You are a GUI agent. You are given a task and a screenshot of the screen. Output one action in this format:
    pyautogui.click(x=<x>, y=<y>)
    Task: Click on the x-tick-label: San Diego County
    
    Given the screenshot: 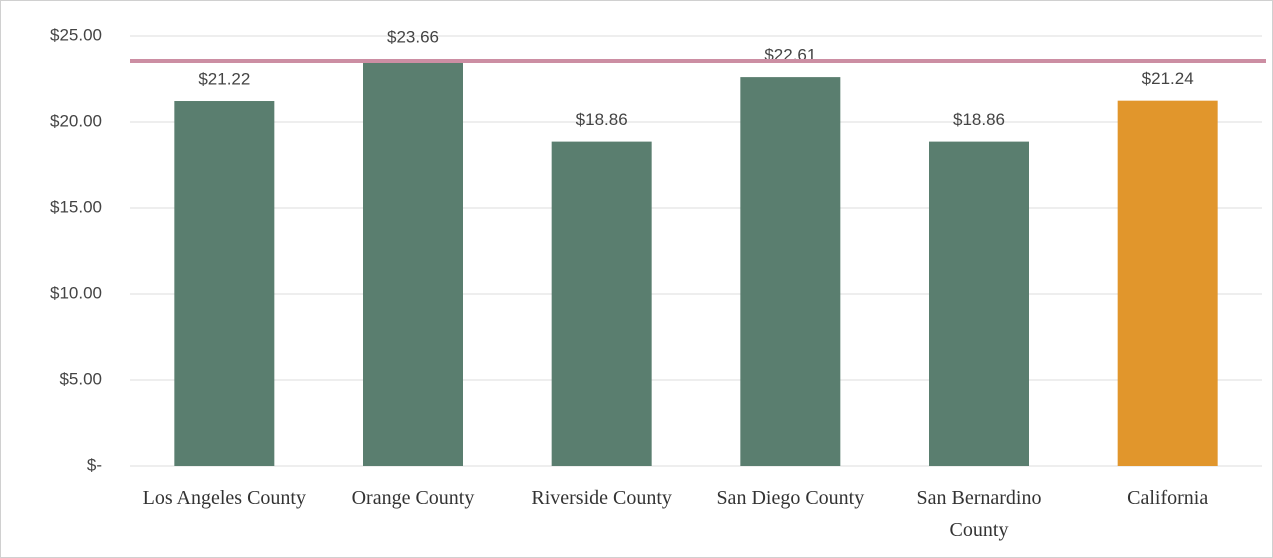 What is the action you would take?
    pyautogui.click(x=790, y=498)
    